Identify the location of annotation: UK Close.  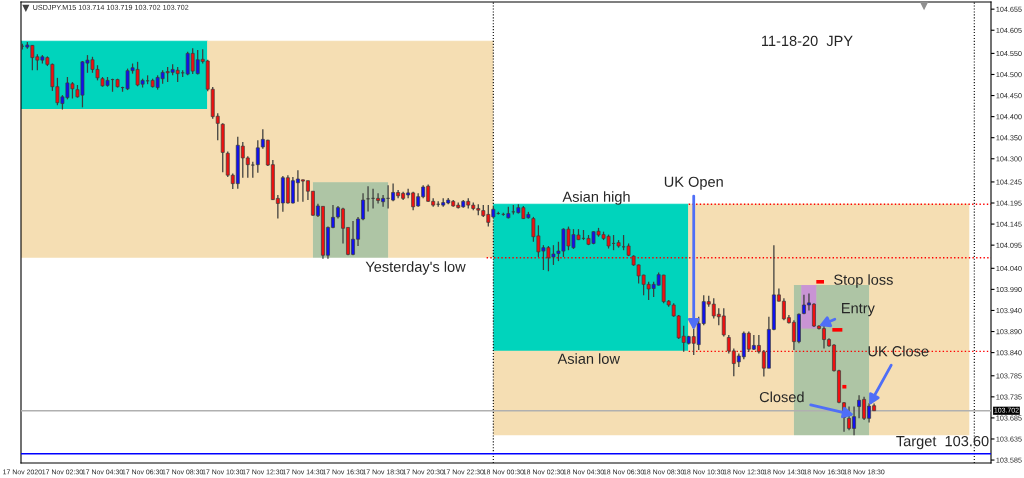
(898, 351).